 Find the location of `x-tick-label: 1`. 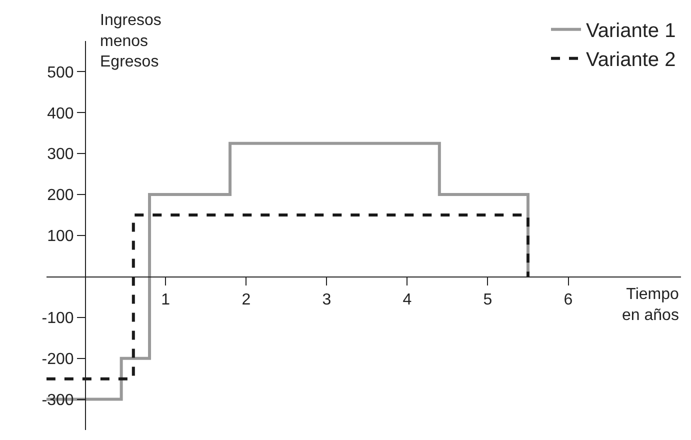

x-tick-label: 1 is located at coordinates (165, 300).